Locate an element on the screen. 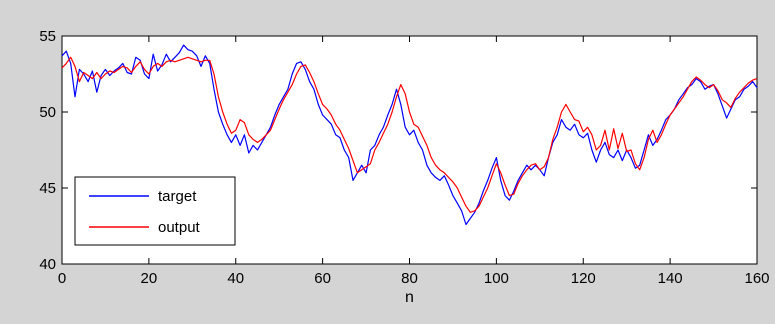 This screenshot has height=324, width=775. x-tick-label: 0 is located at coordinates (62, 278).